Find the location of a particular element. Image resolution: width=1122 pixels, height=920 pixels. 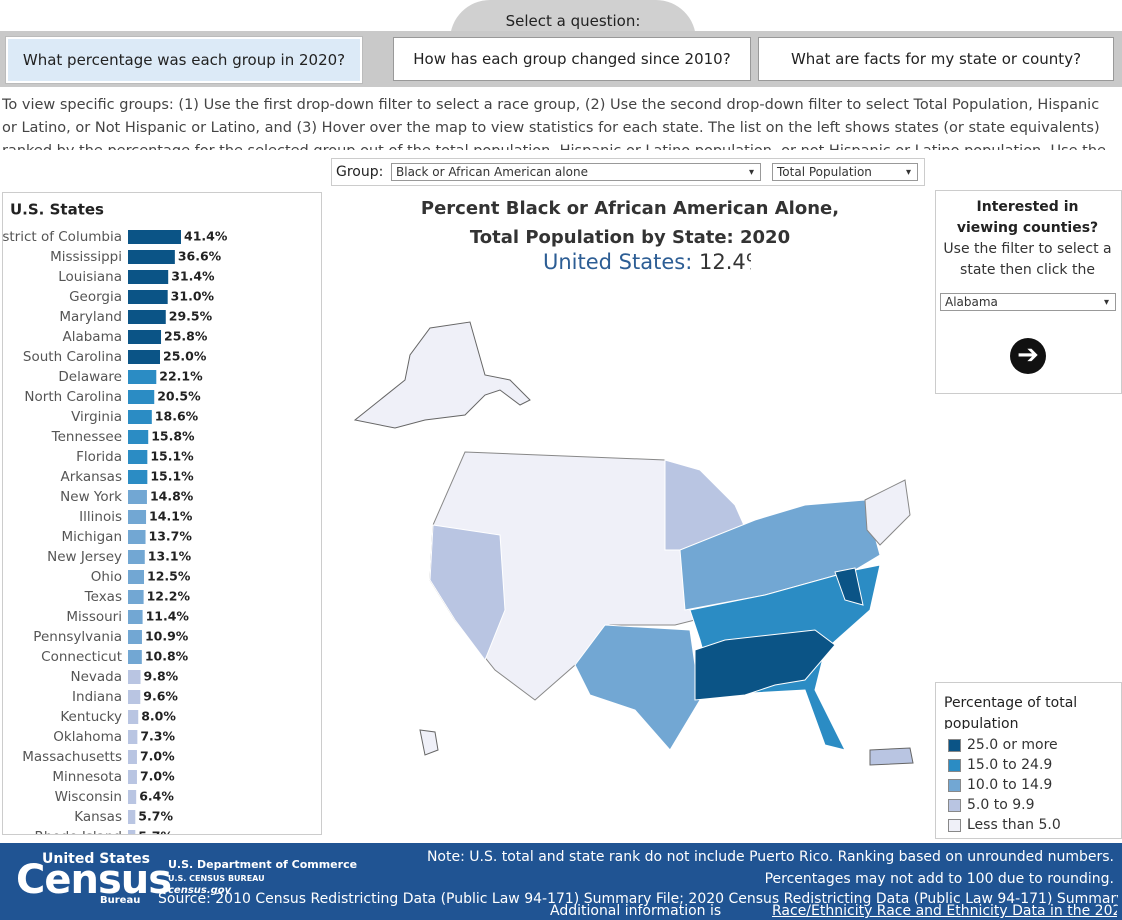

category-label: Maryland is located at coordinates (90, 317).